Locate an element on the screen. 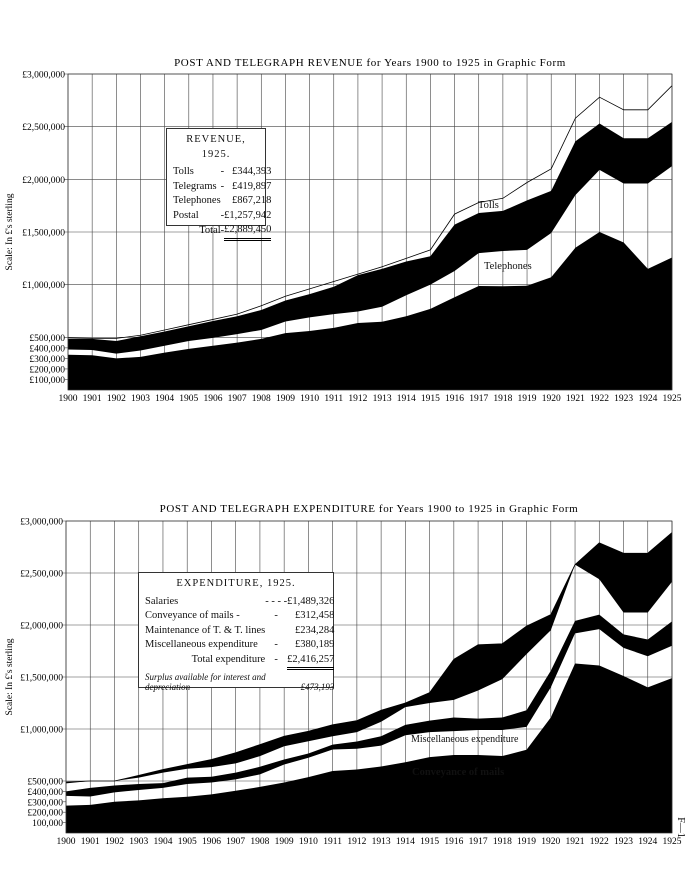 Image resolution: width=700 pixels, height=881 pixels. legend-title: EXPENDITURE, 1925. is located at coordinates (236, 583).